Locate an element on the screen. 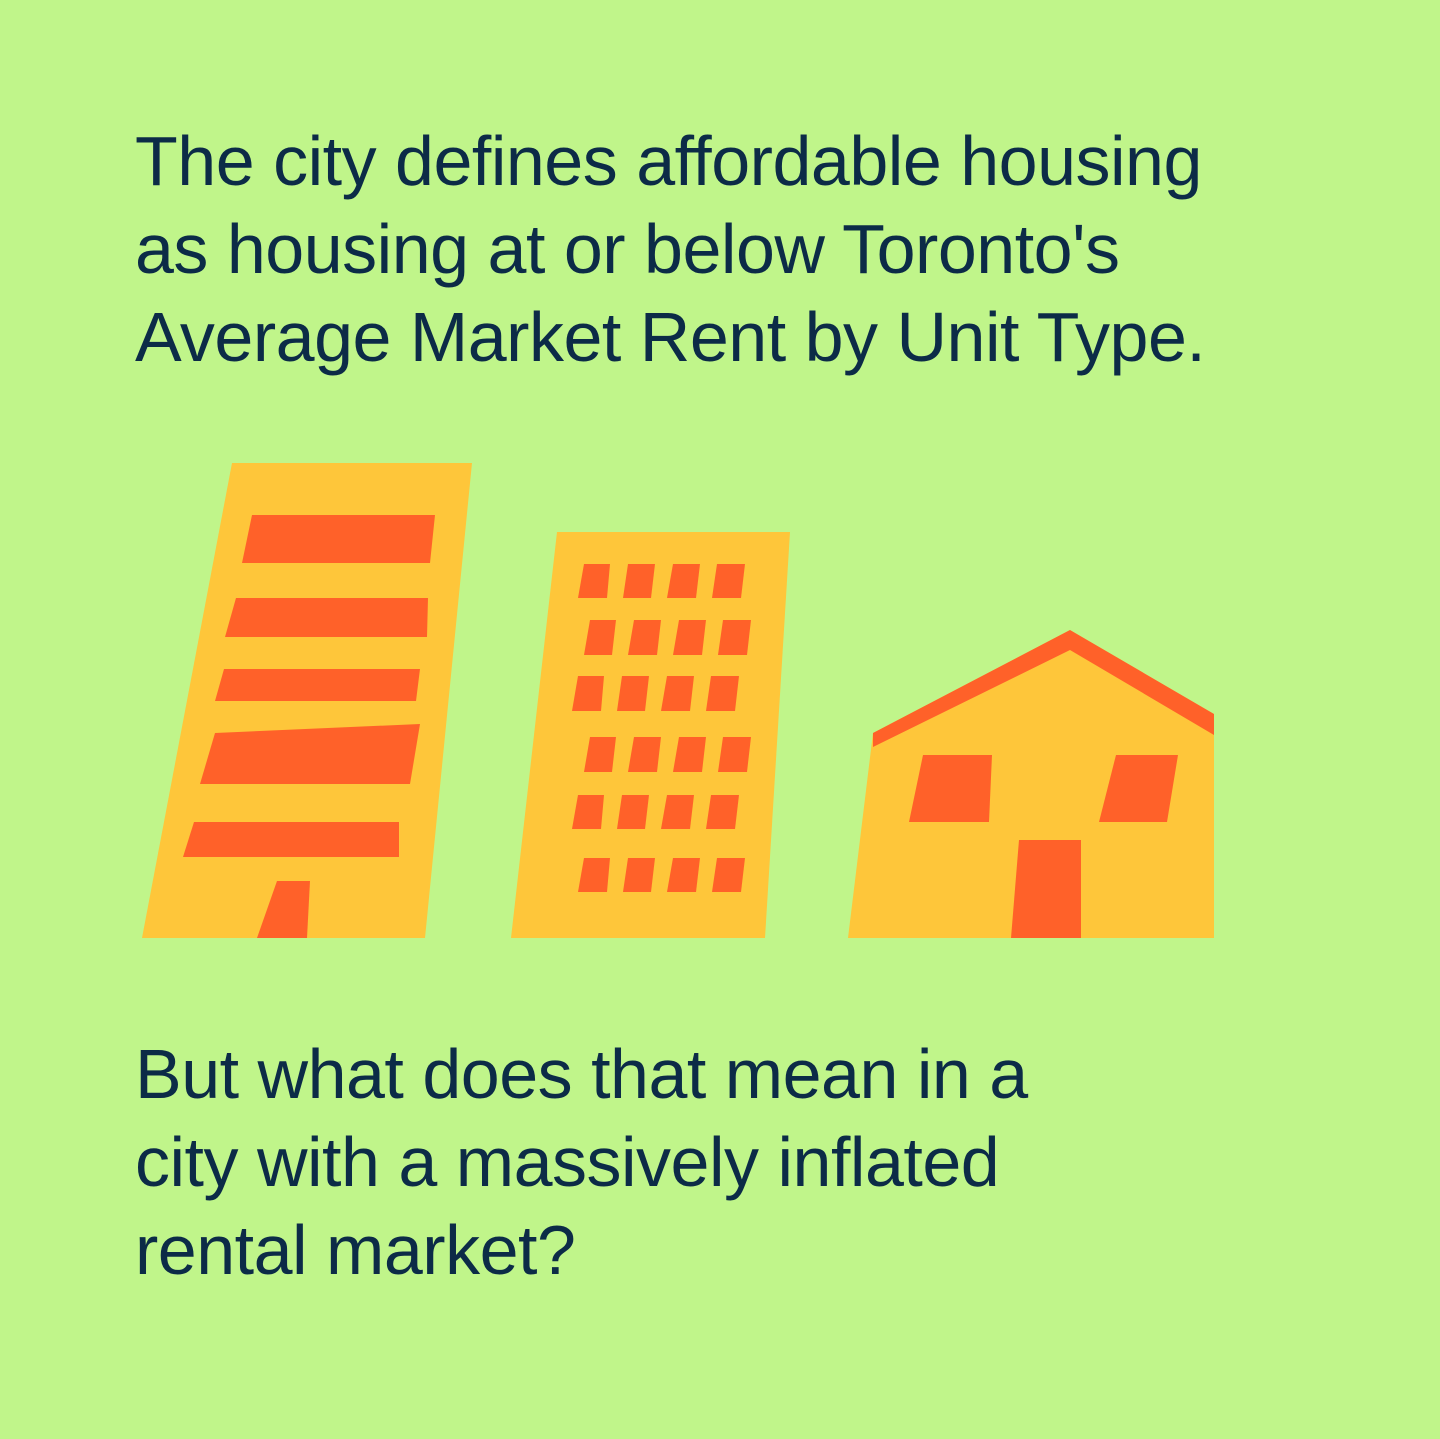 Image resolution: width=1440 pixels, height=1439 pixels. apartment-building-icon is located at coordinates (650, 735).